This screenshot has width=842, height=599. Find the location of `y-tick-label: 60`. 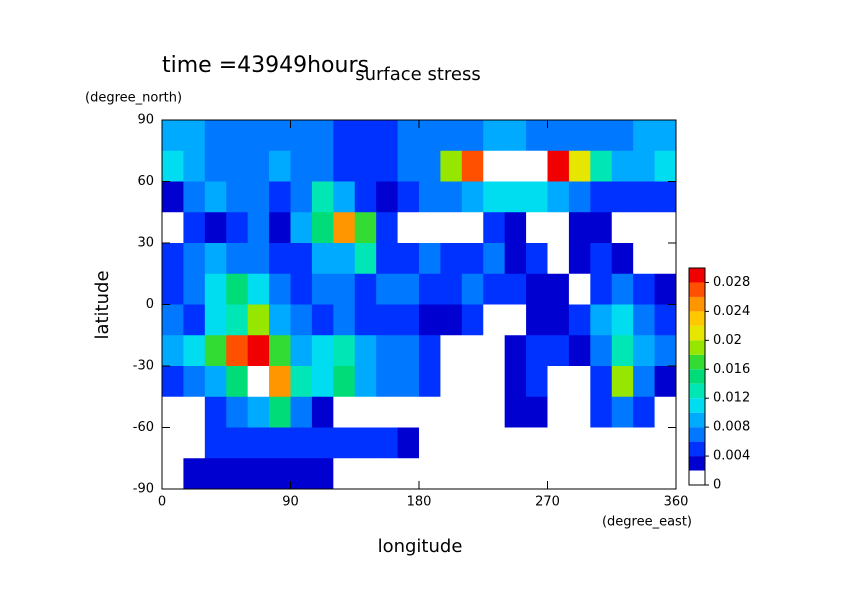

y-tick-label: 60 is located at coordinates (145, 181).